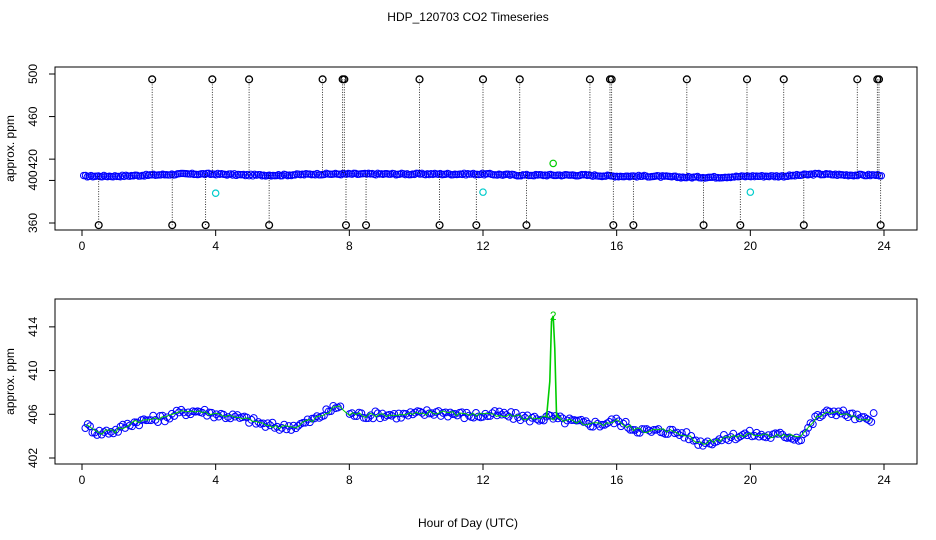  I want to click on x-tick-label: 0, so click(82, 246).